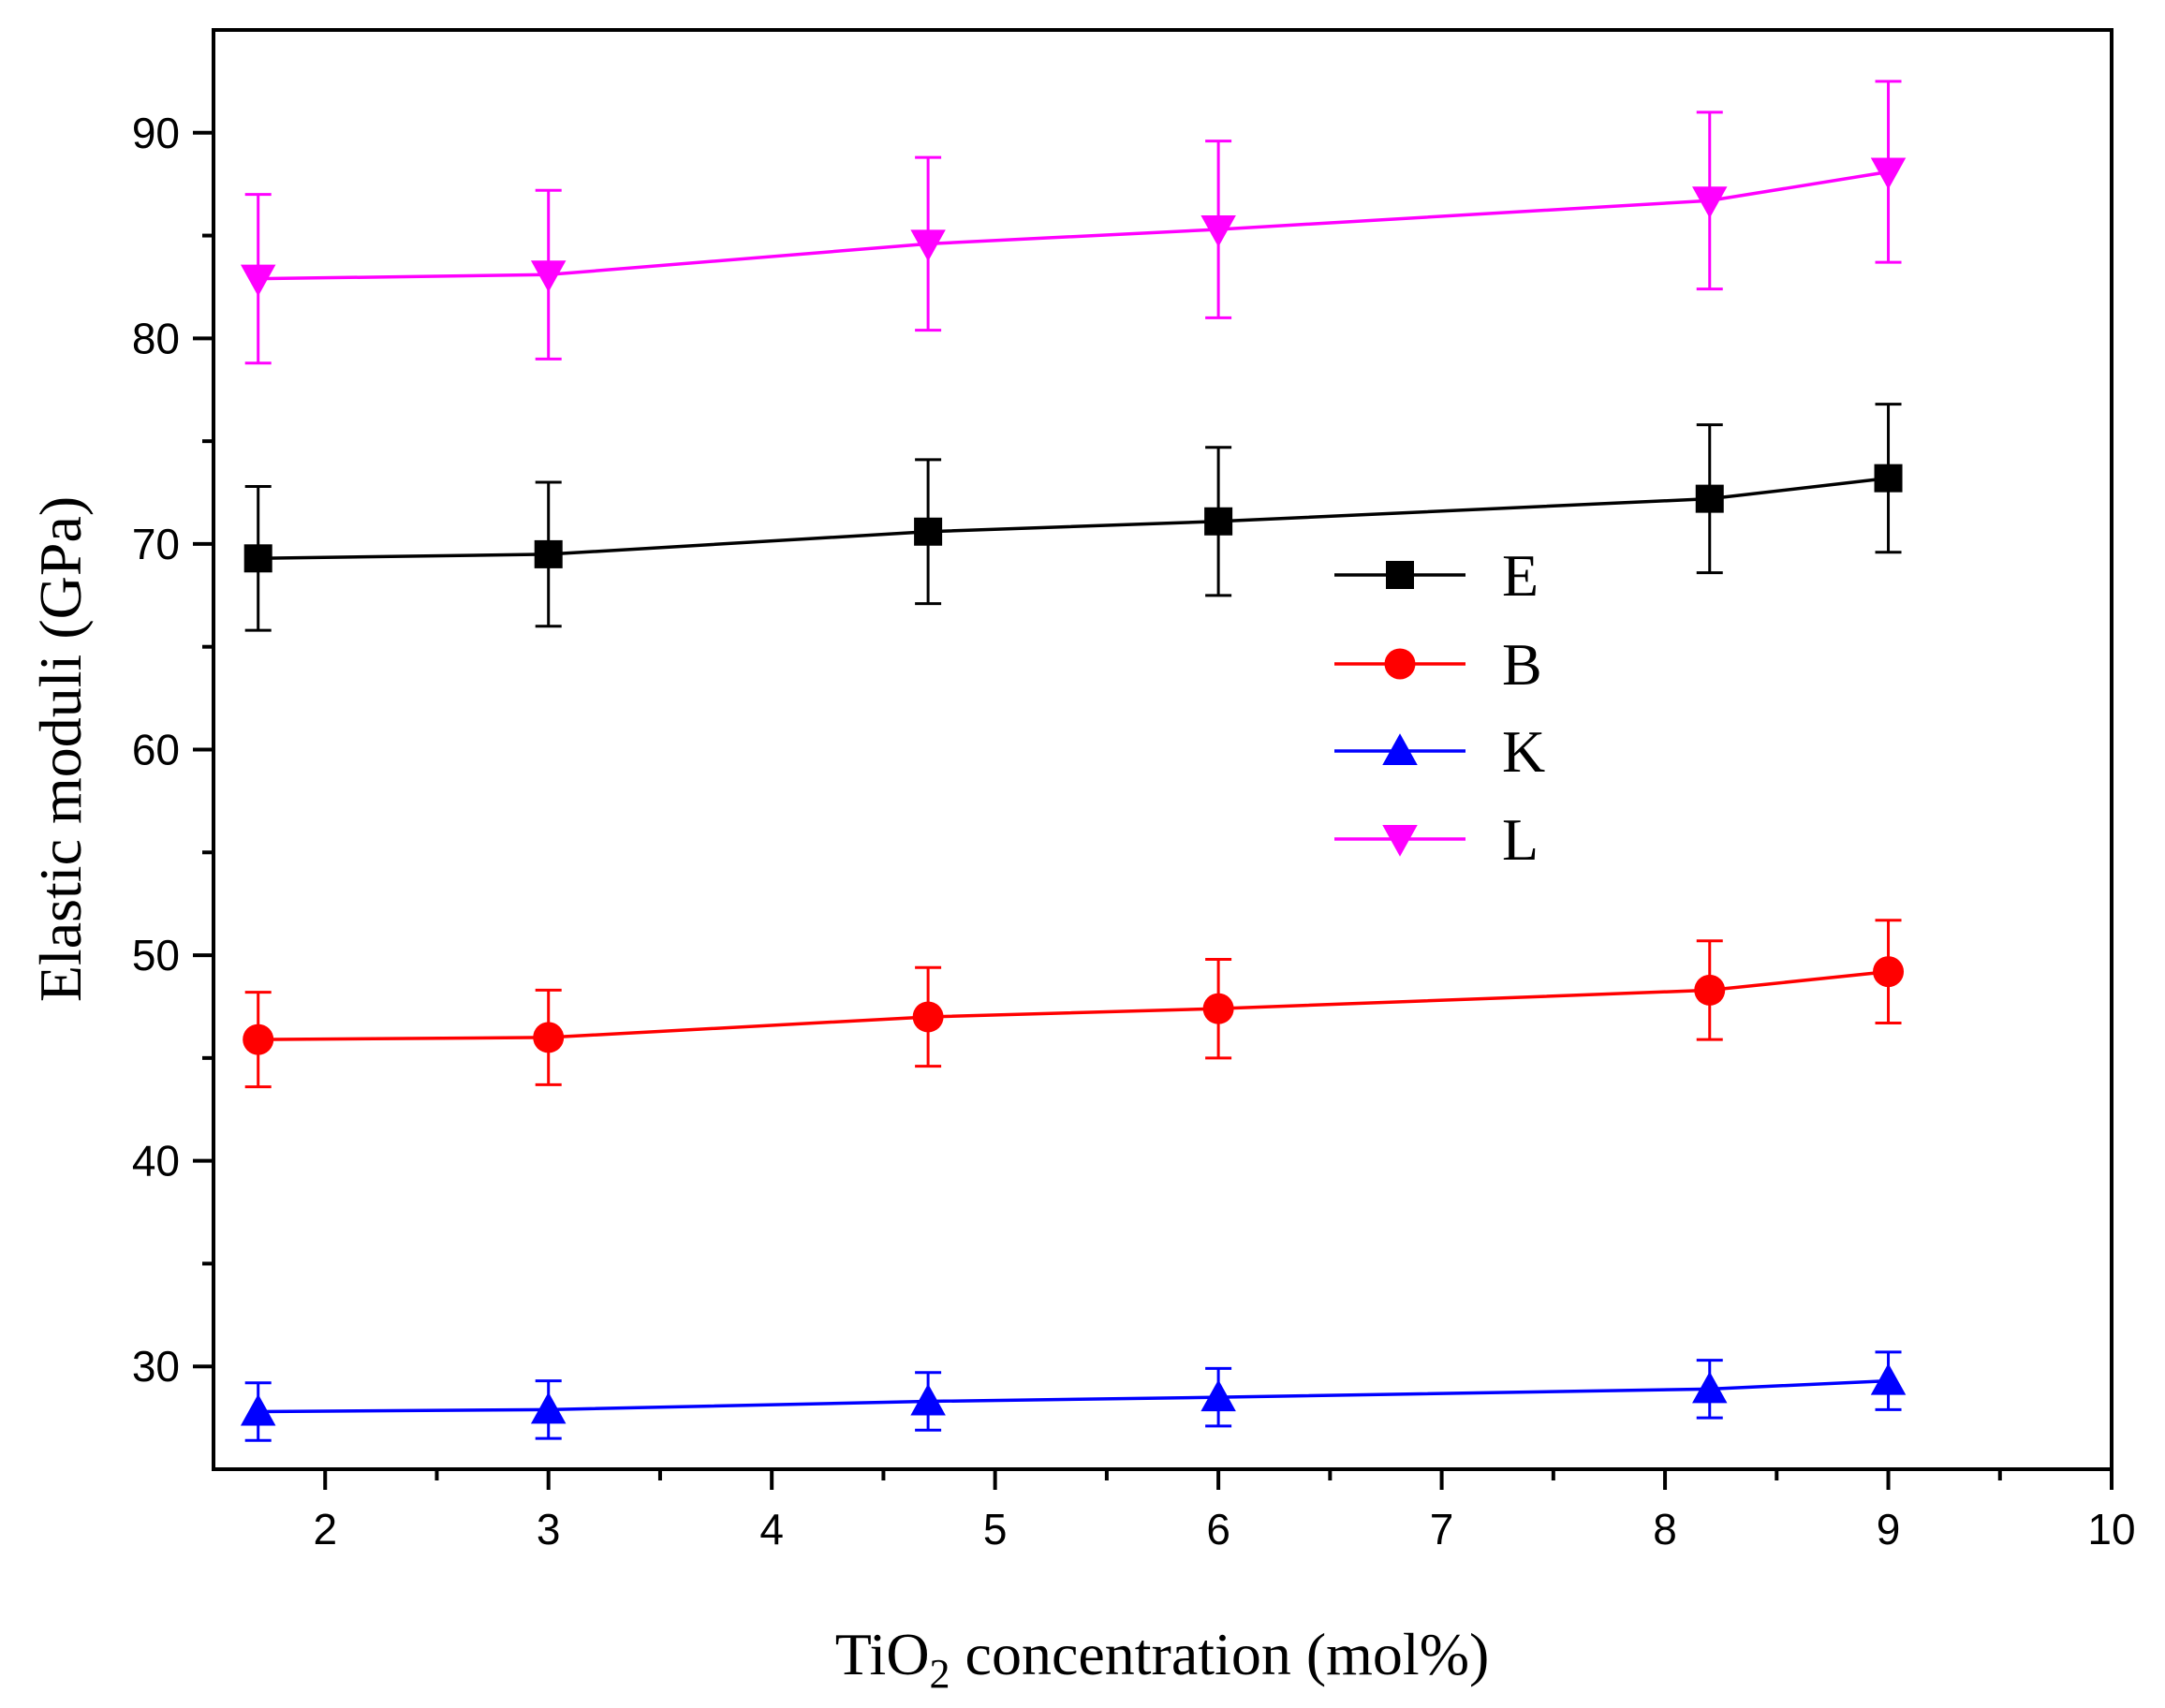 The width and height of the screenshot is (2165, 1708). I want to click on series-e, so click(1073, 517).